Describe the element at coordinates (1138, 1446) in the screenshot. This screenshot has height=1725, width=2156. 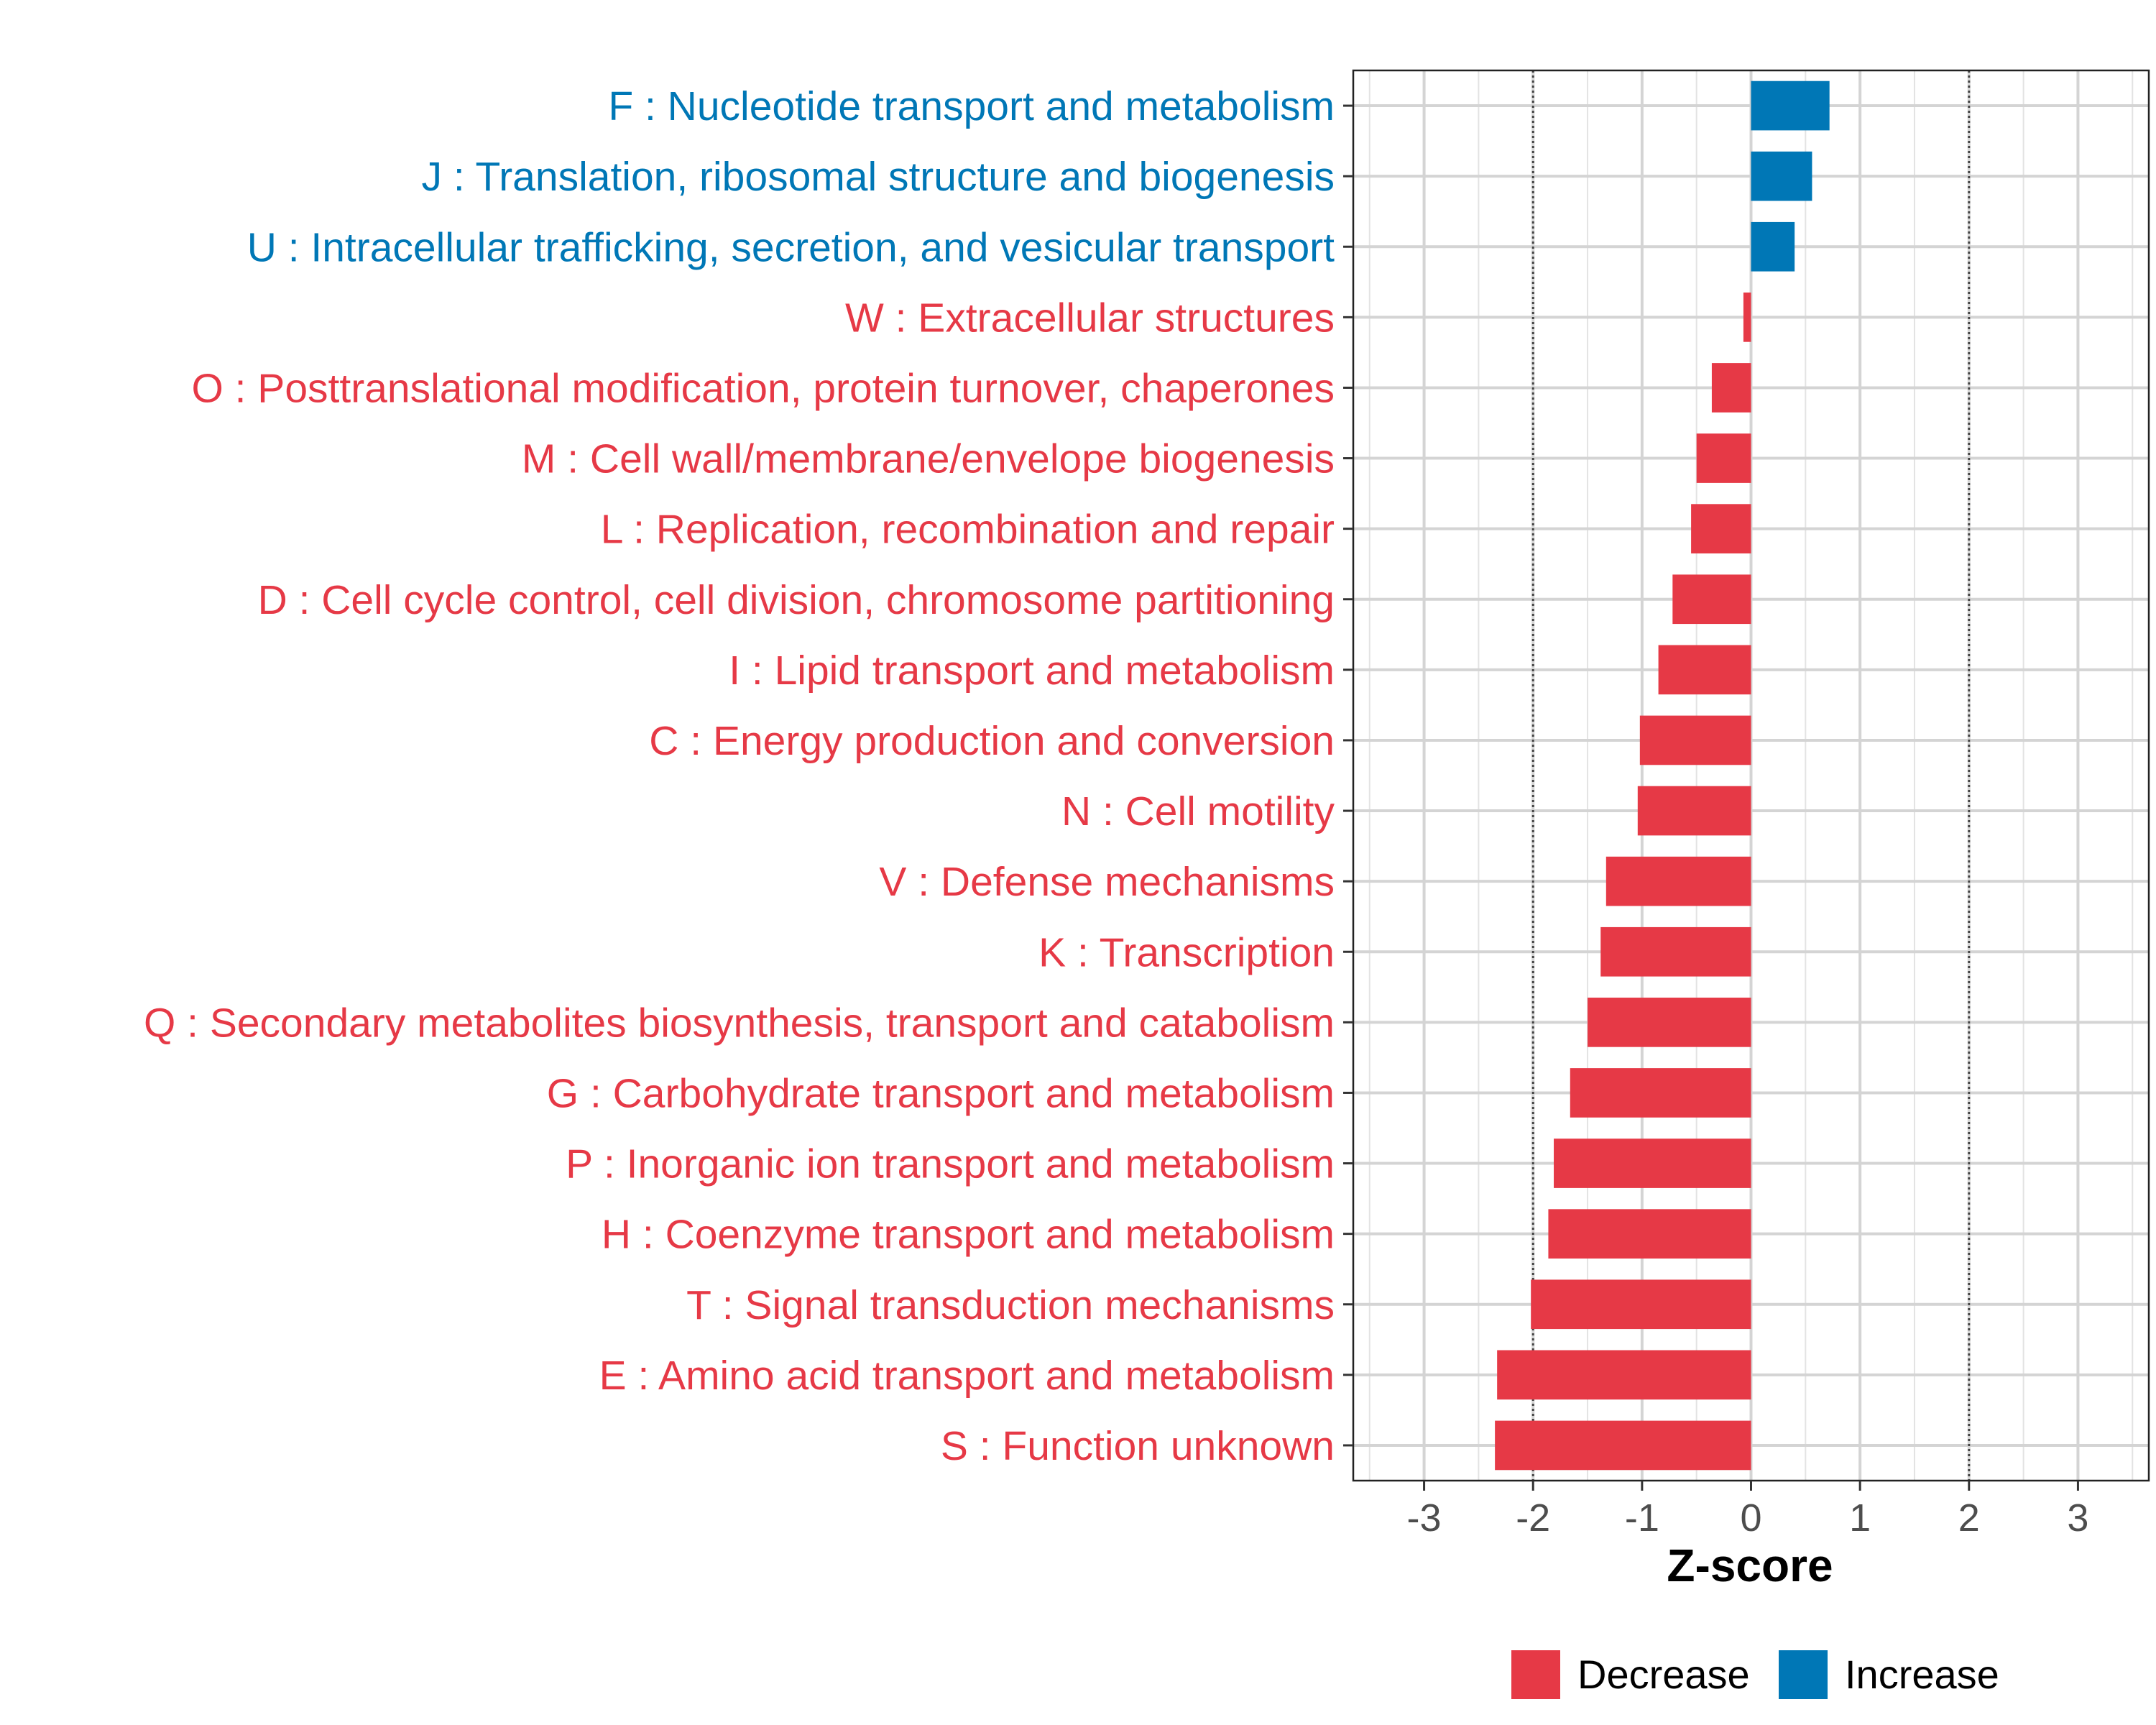
I see `y-tick-label: S : Function unknown` at that location.